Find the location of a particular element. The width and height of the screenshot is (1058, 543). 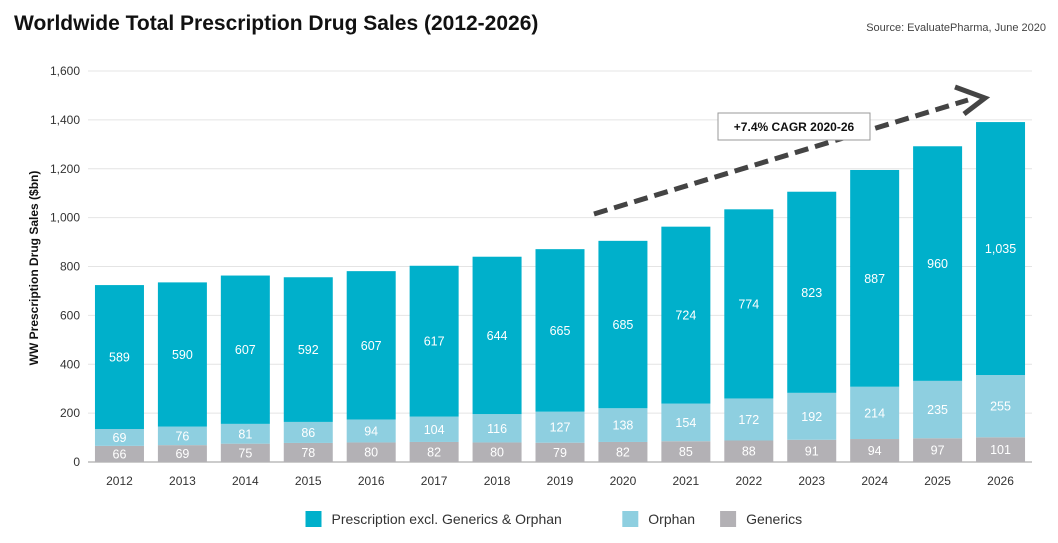

y-tick-label: 1,000 is located at coordinates (65, 218).